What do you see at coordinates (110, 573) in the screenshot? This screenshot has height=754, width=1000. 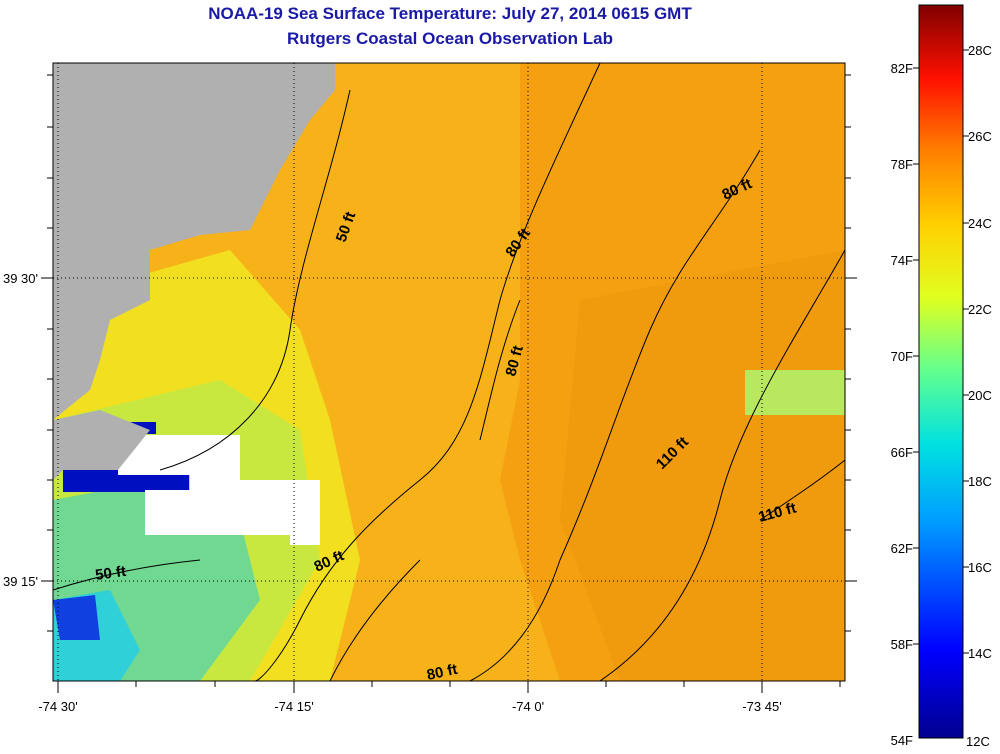 I see `contour-label: 50 ft` at bounding box center [110, 573].